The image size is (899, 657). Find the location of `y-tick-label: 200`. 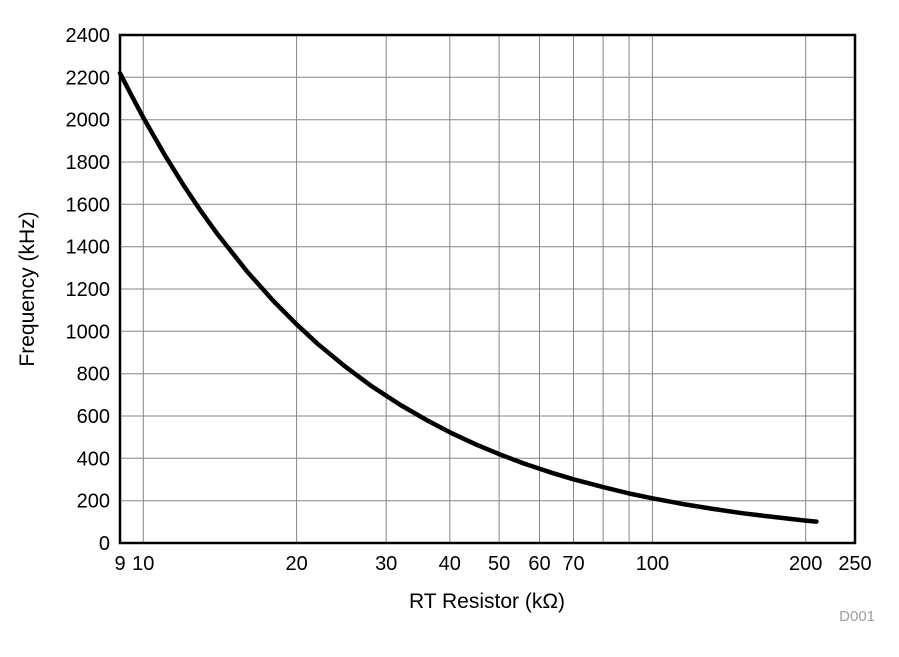

y-tick-label: 200 is located at coordinates (93, 502).